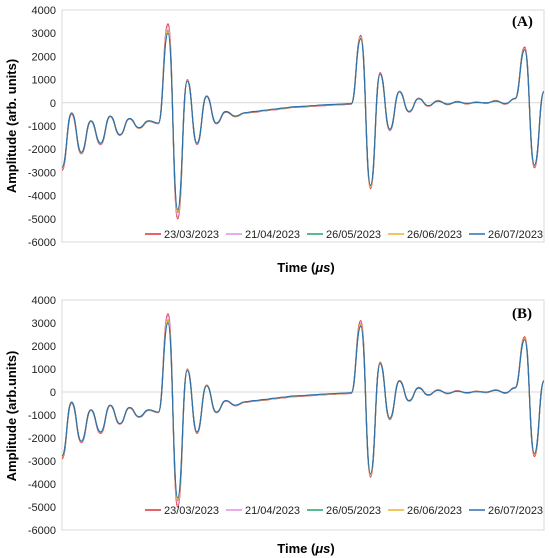 The width and height of the screenshot is (550, 558). I want to click on x-axis-label-close-a: ), so click(332, 267).